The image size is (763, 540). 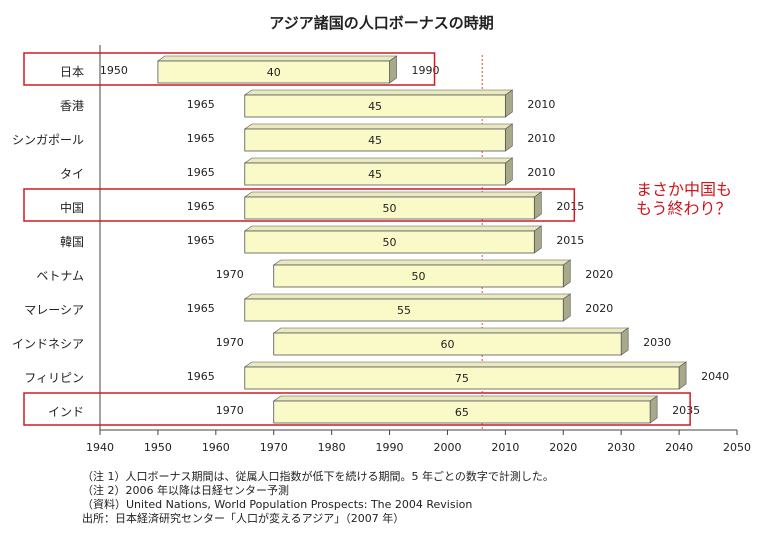 What do you see at coordinates (684, 199) in the screenshot?
I see `annotation-china-over: まさか中国も もう終わり？` at bounding box center [684, 199].